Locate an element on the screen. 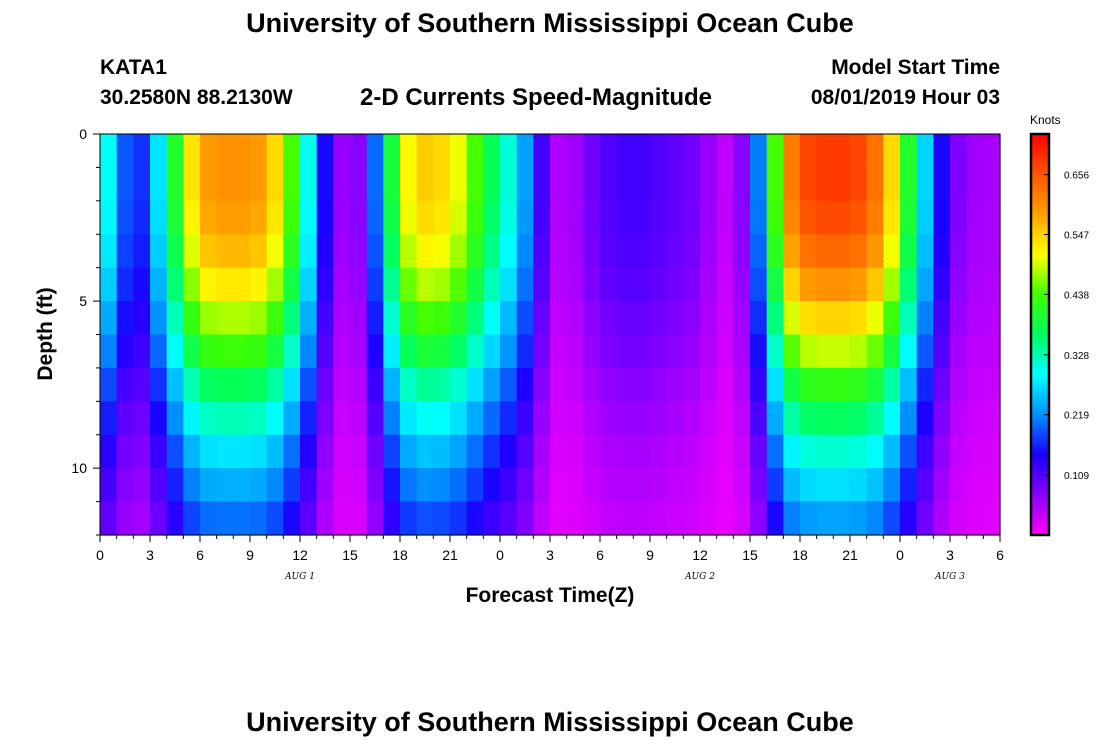 The width and height of the screenshot is (1100, 750). x-tick-label: 6 is located at coordinates (1000, 555).